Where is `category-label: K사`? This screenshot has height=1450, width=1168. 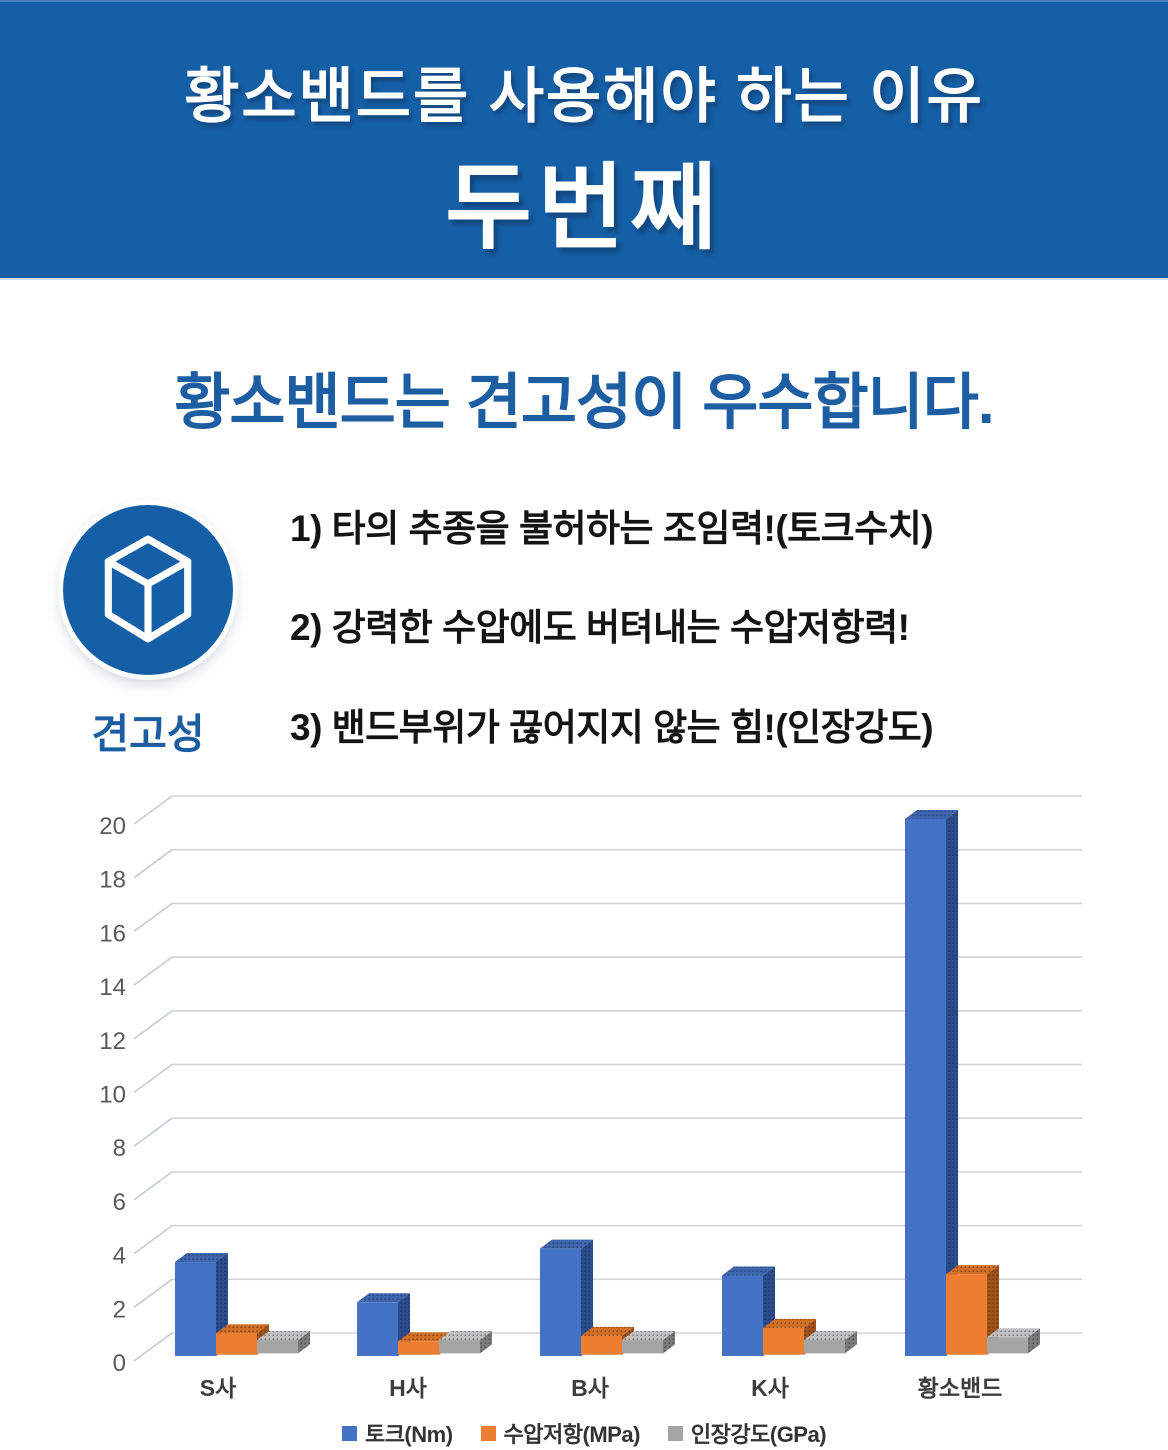 category-label: K사 is located at coordinates (770, 1388).